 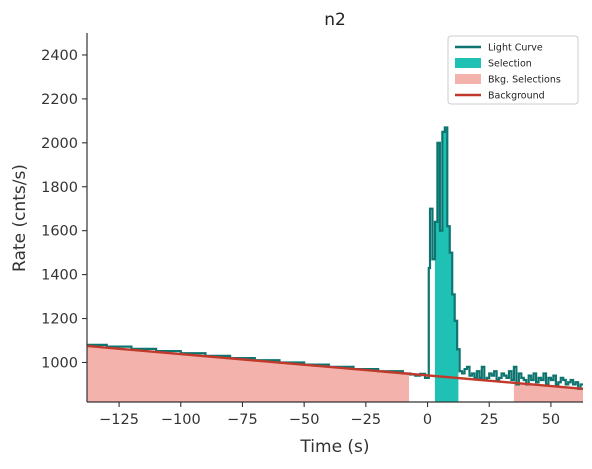 I want to click on x-axis-label: Time (s), so click(x=334, y=447).